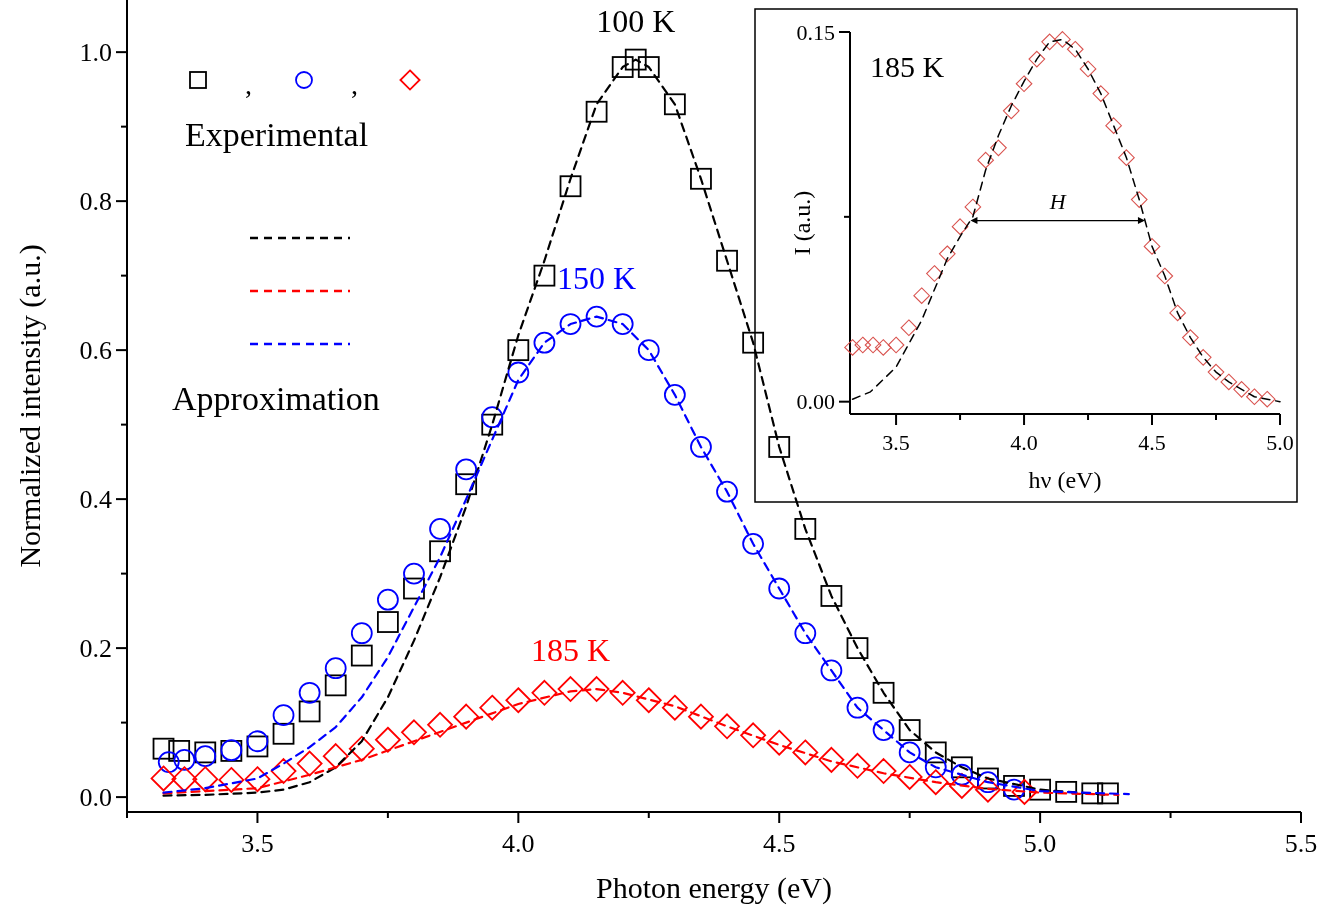 The height and width of the screenshot is (914, 1333). I want to click on annotation: H, so click(1057, 201).